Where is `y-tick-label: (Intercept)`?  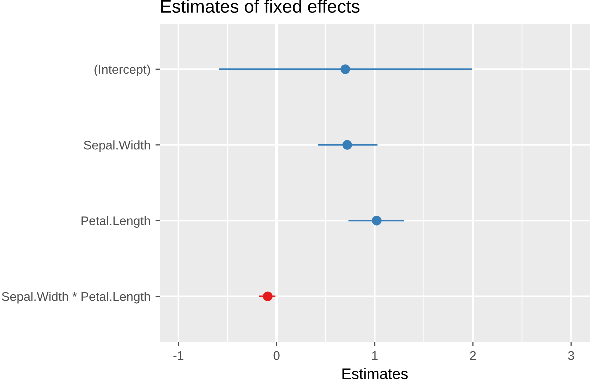 y-tick-label: (Intercept) is located at coordinates (122, 70).